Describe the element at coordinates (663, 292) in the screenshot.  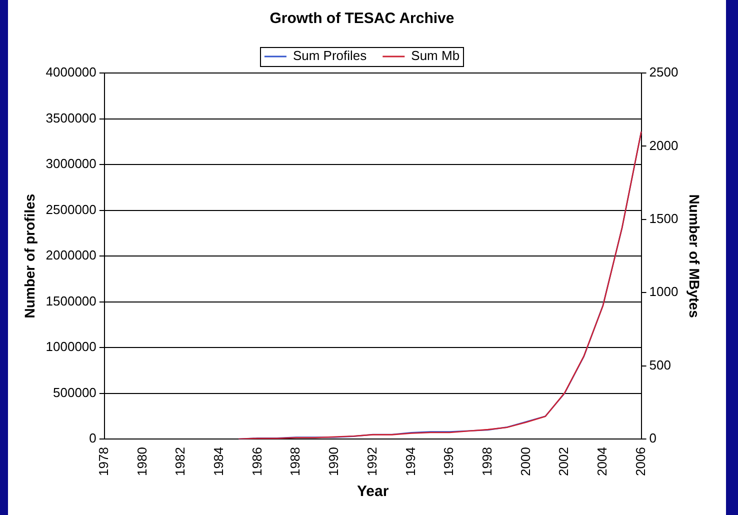
I see `y2-tick-label: 1000` at that location.